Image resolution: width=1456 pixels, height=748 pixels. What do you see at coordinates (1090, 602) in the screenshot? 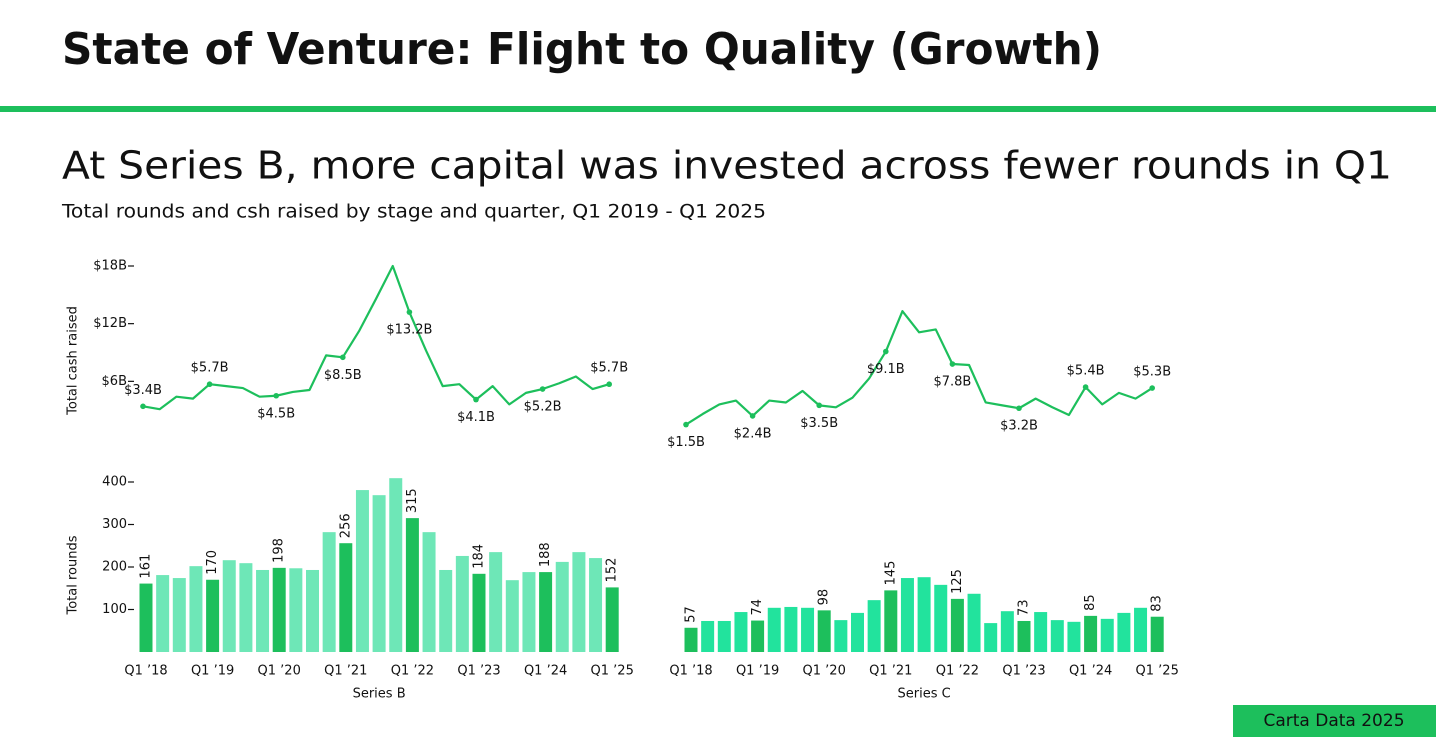
I see `data-label: 85` at bounding box center [1090, 602].